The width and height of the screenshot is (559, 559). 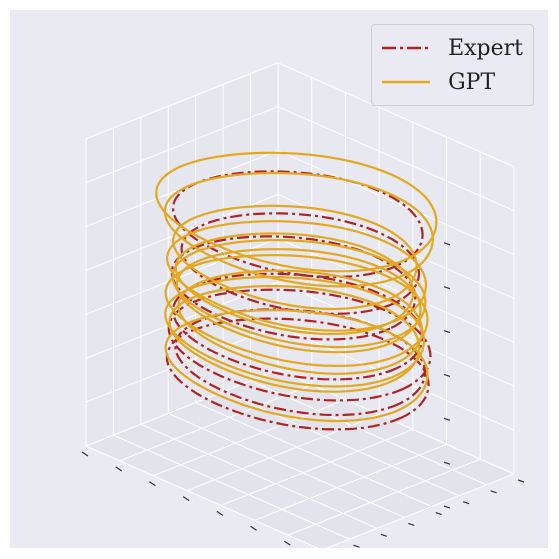 What do you see at coordinates (406, 82) in the screenshot?
I see `legend-swatch-gpt` at bounding box center [406, 82].